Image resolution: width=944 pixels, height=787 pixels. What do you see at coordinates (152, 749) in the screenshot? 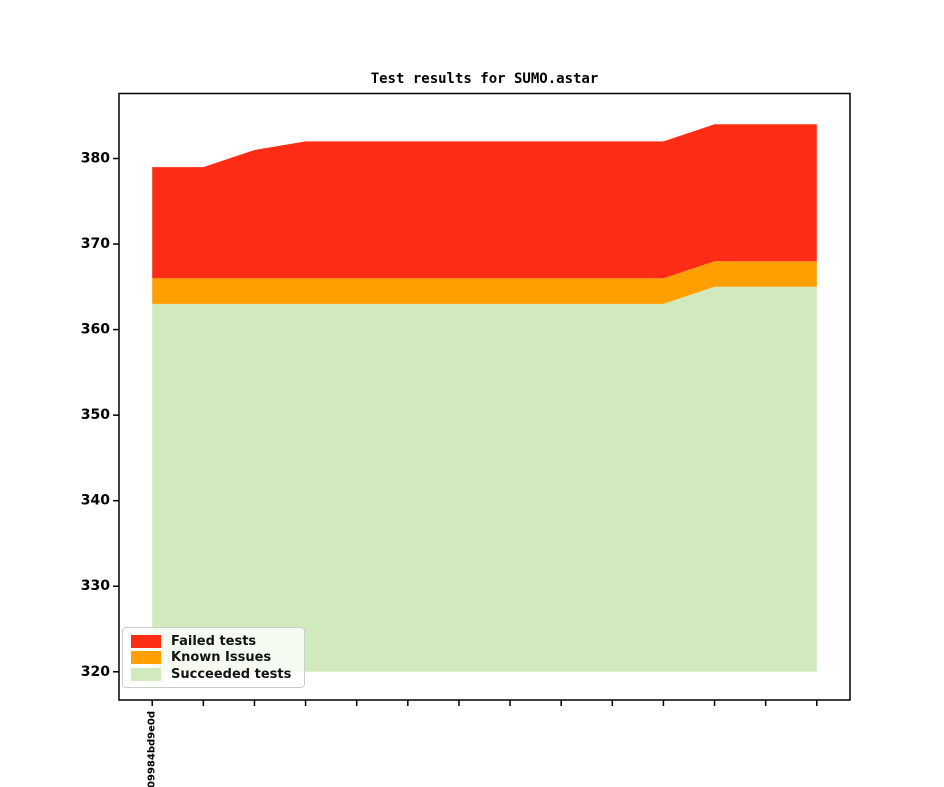
I see `x-tick-label: 09984bd9e0d` at bounding box center [152, 749].